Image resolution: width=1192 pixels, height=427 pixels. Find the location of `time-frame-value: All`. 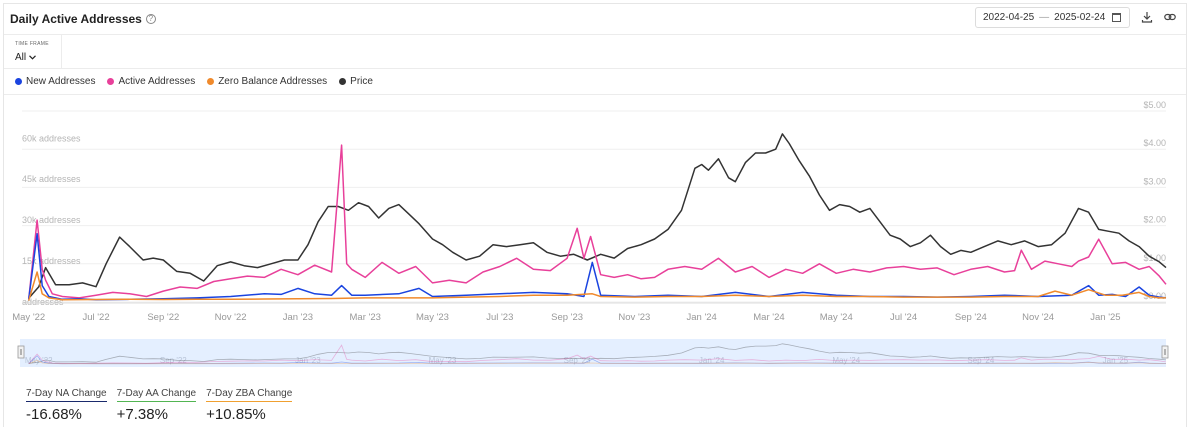

time-frame-value: All is located at coordinates (21, 57).